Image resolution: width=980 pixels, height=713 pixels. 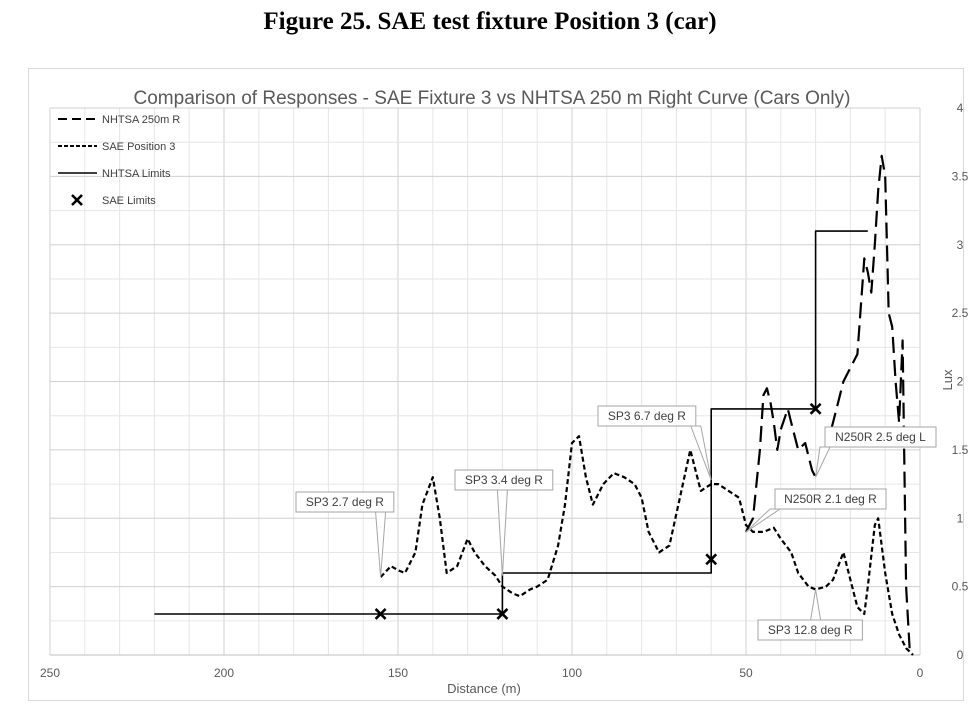 I want to click on annotation-callout: N250R 2.1 deg R, so click(x=816, y=510).